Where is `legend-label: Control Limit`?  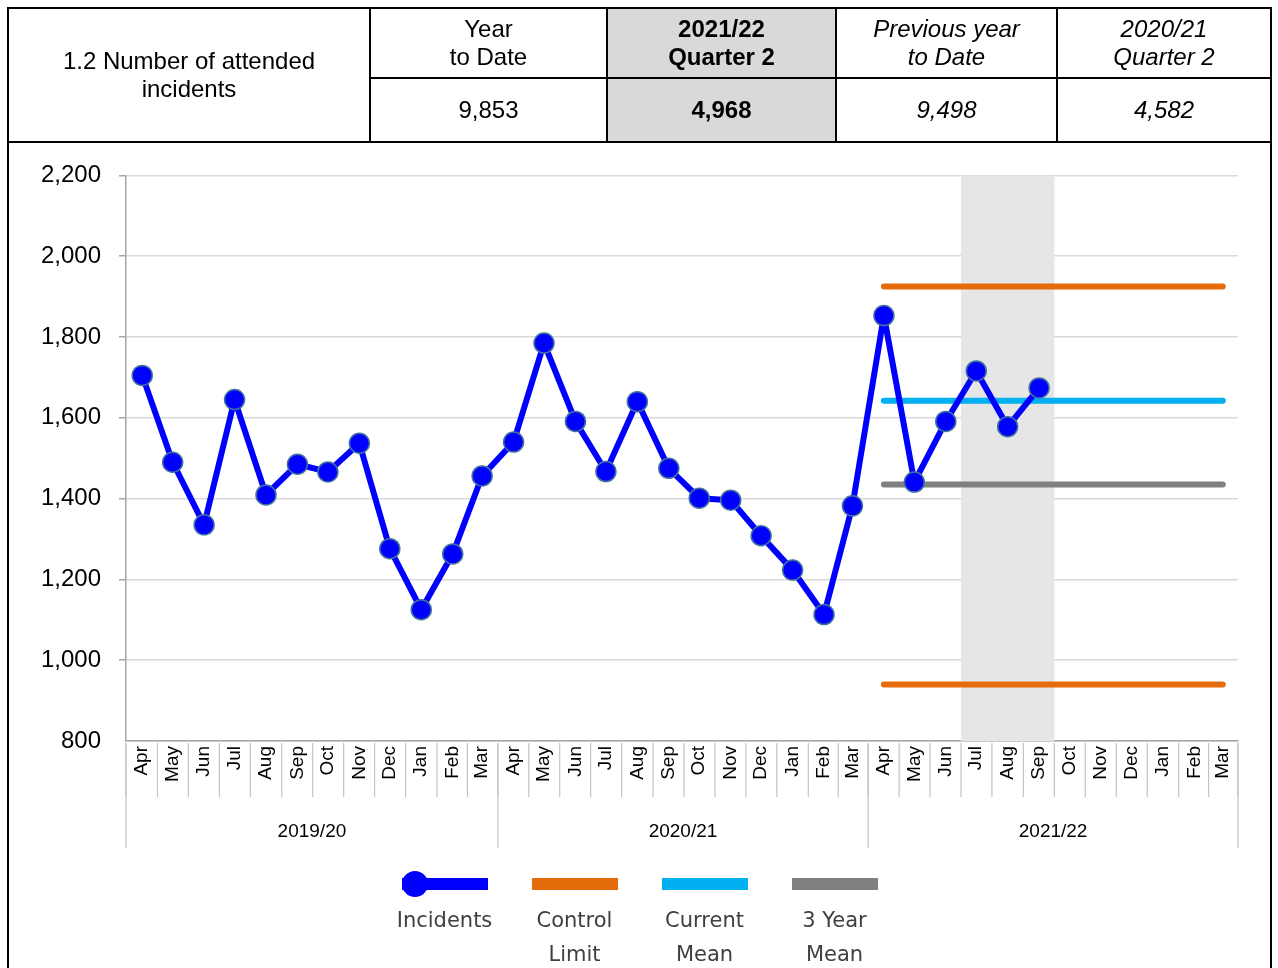 legend-label: Control Limit is located at coordinates (574, 937).